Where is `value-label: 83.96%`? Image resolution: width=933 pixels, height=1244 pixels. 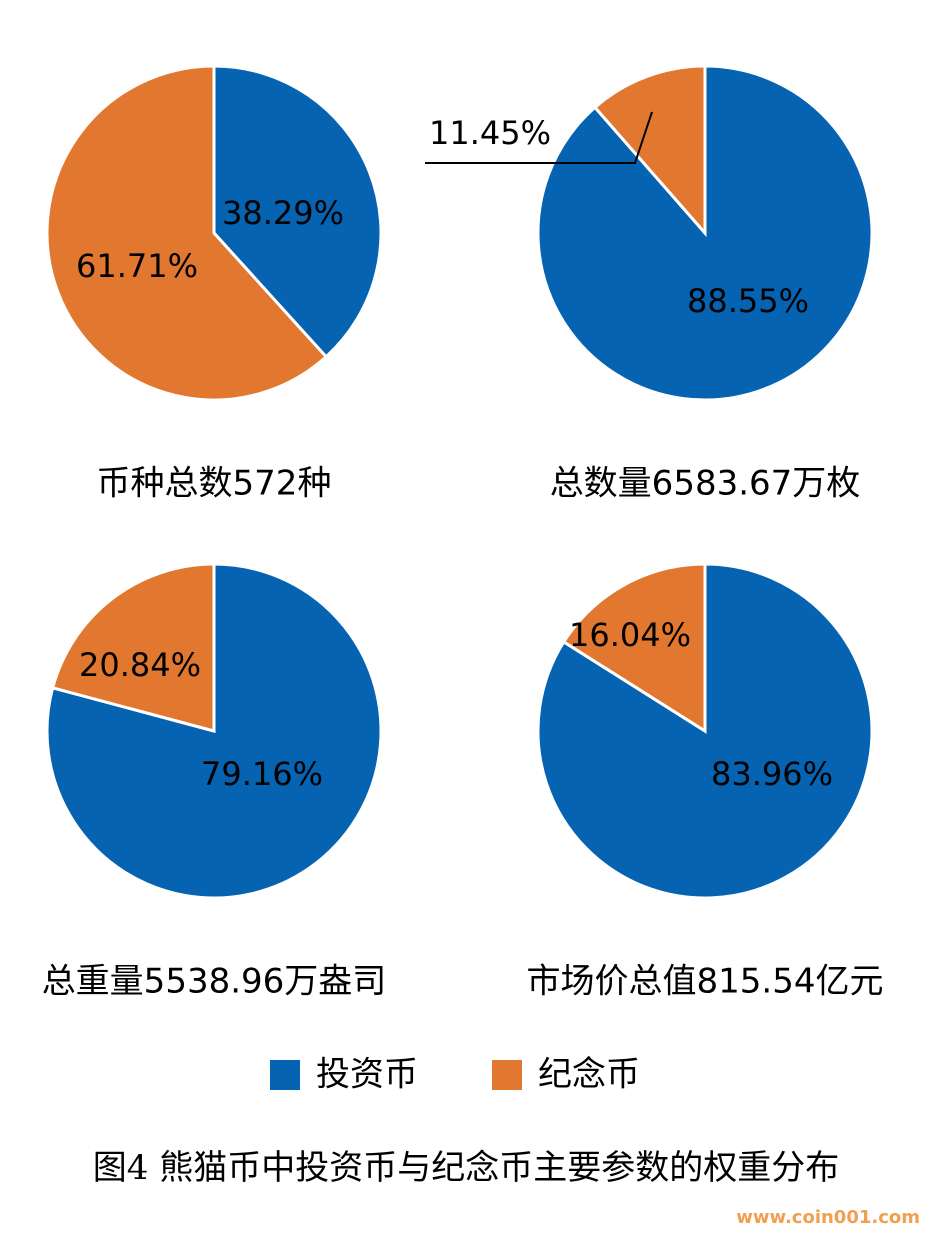 value-label: 83.96% is located at coordinates (772, 774).